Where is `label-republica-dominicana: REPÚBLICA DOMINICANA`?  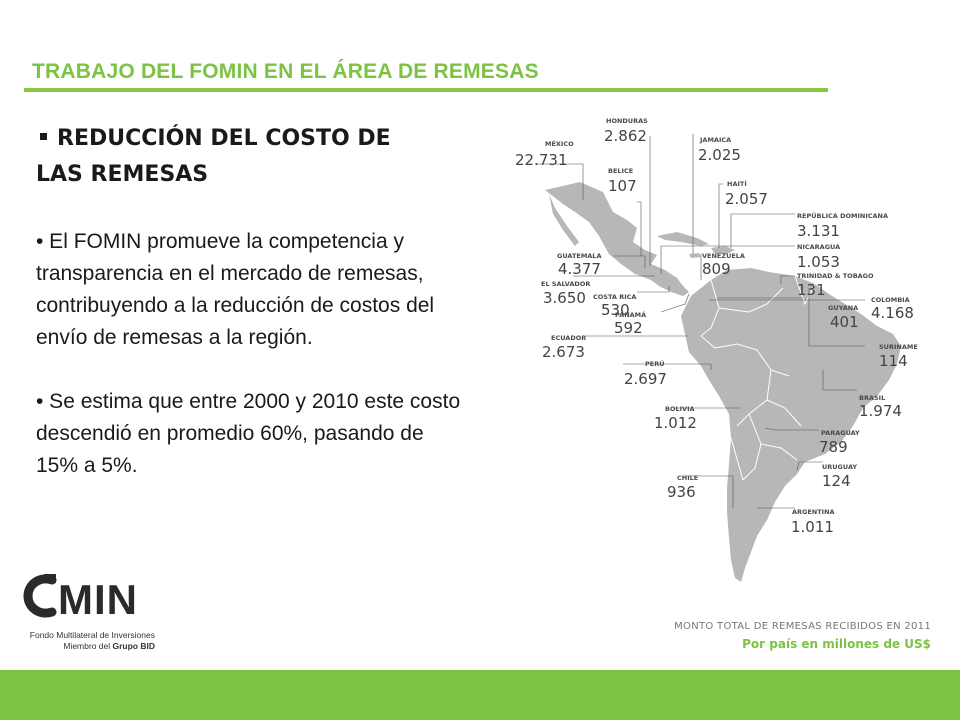
label-republica-dominicana: REPÚBLICA DOMINICANA is located at coordinates (842, 215).